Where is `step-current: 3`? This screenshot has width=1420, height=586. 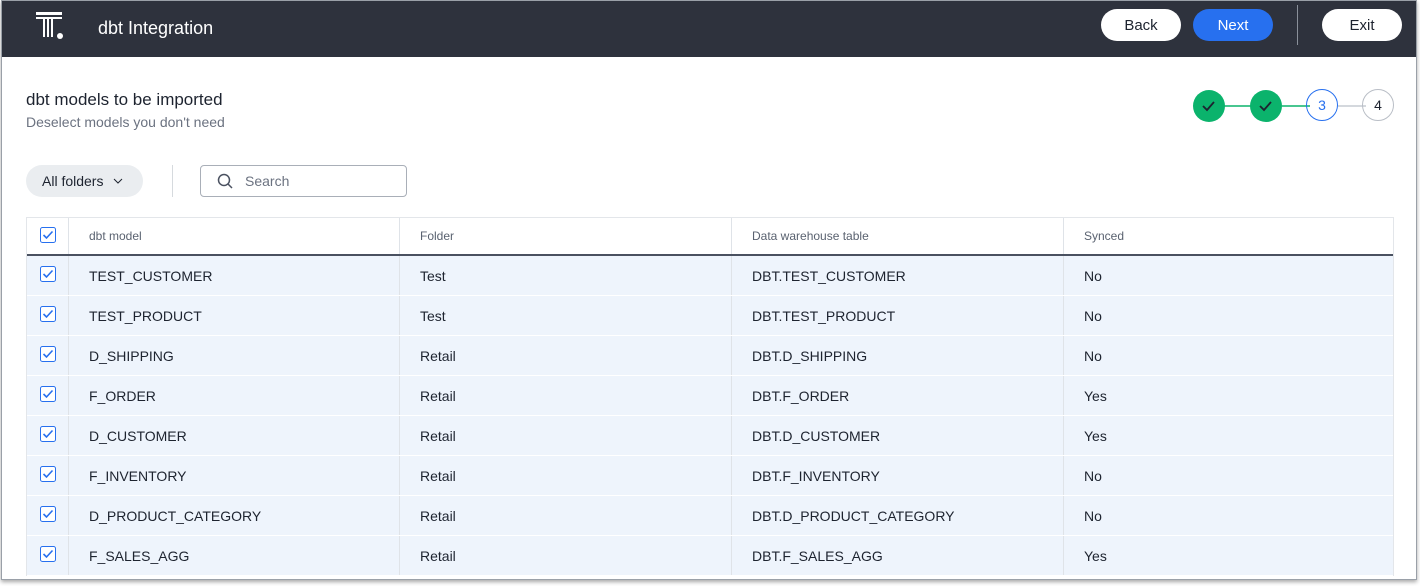
step-current: 3 is located at coordinates (1322, 105).